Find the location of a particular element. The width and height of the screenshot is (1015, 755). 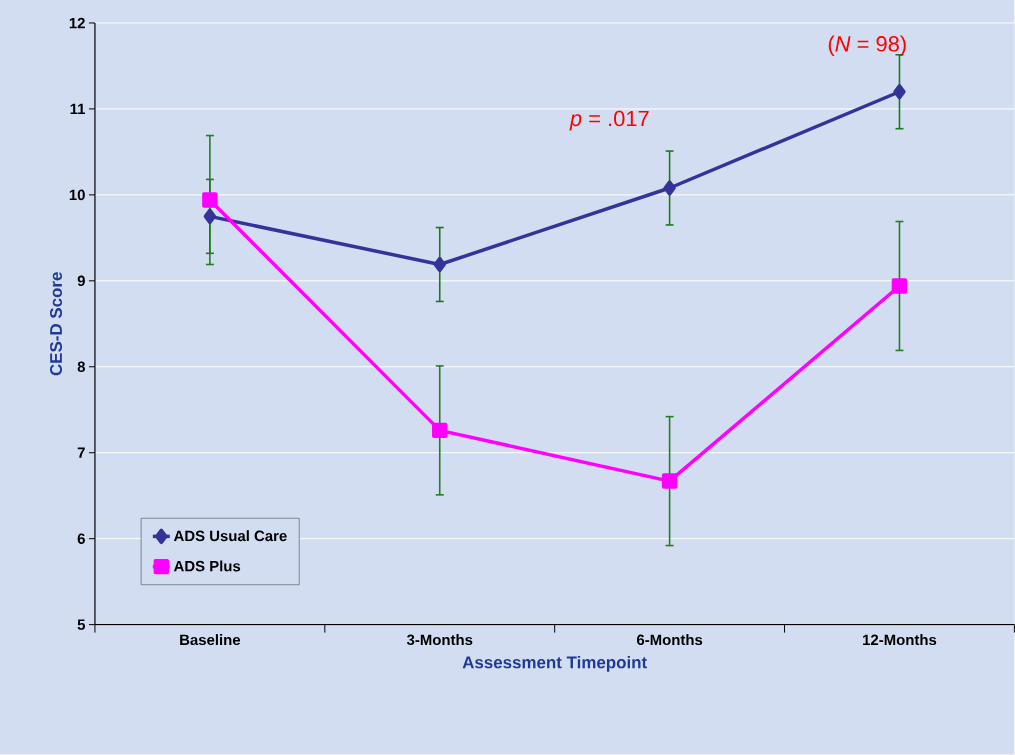

x-axis-title: Assessment Timepoint is located at coordinates (554, 664).